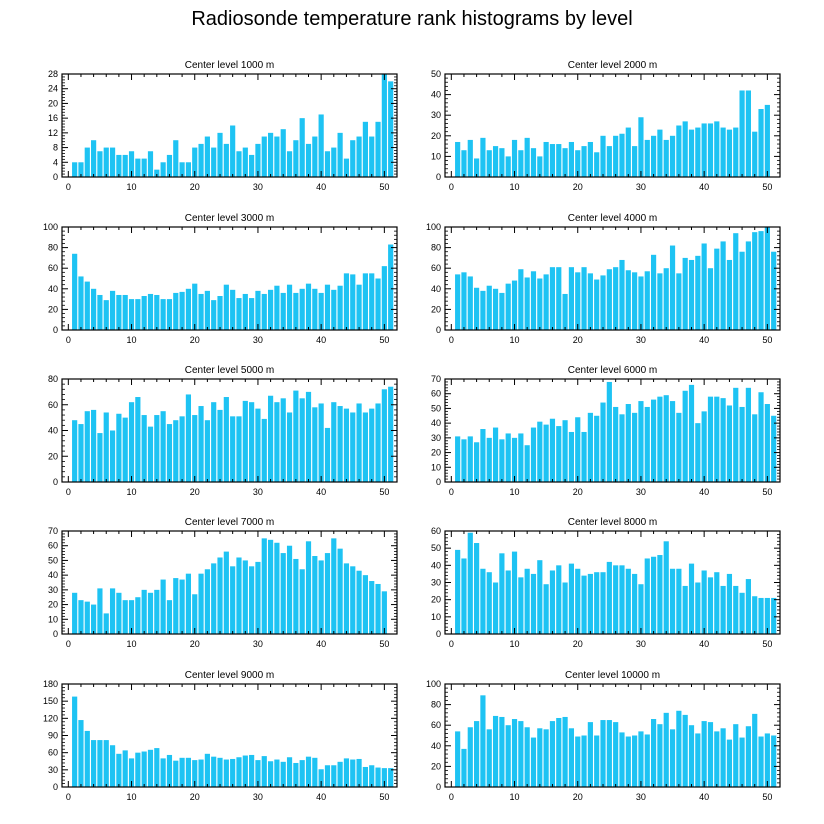  Describe the element at coordinates (436, 423) in the screenshot. I see `y-tick-label: 40` at that location.